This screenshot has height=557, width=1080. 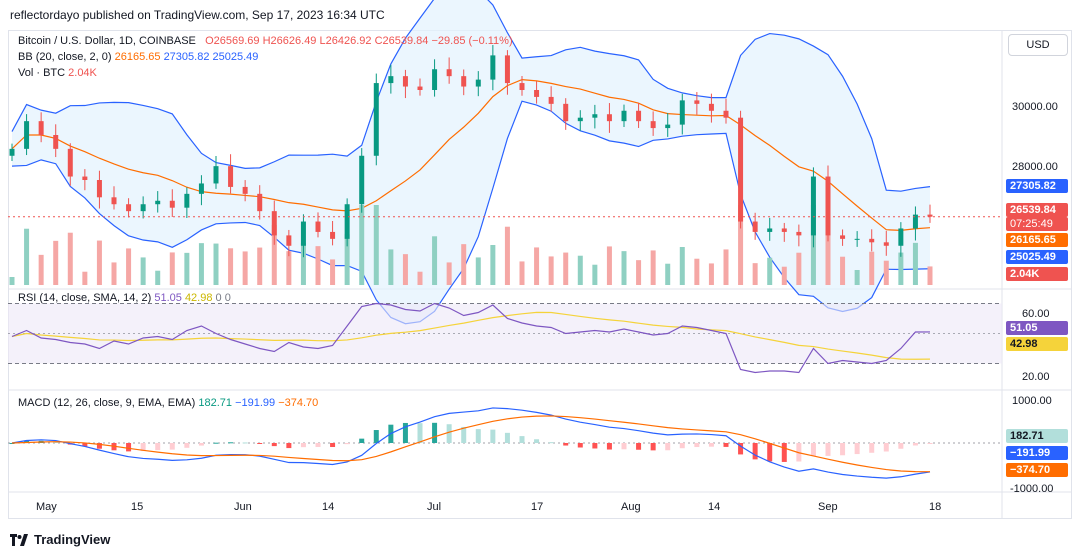 What do you see at coordinates (137, 507) in the screenshot?
I see `x-tick-15: 15` at bounding box center [137, 507].